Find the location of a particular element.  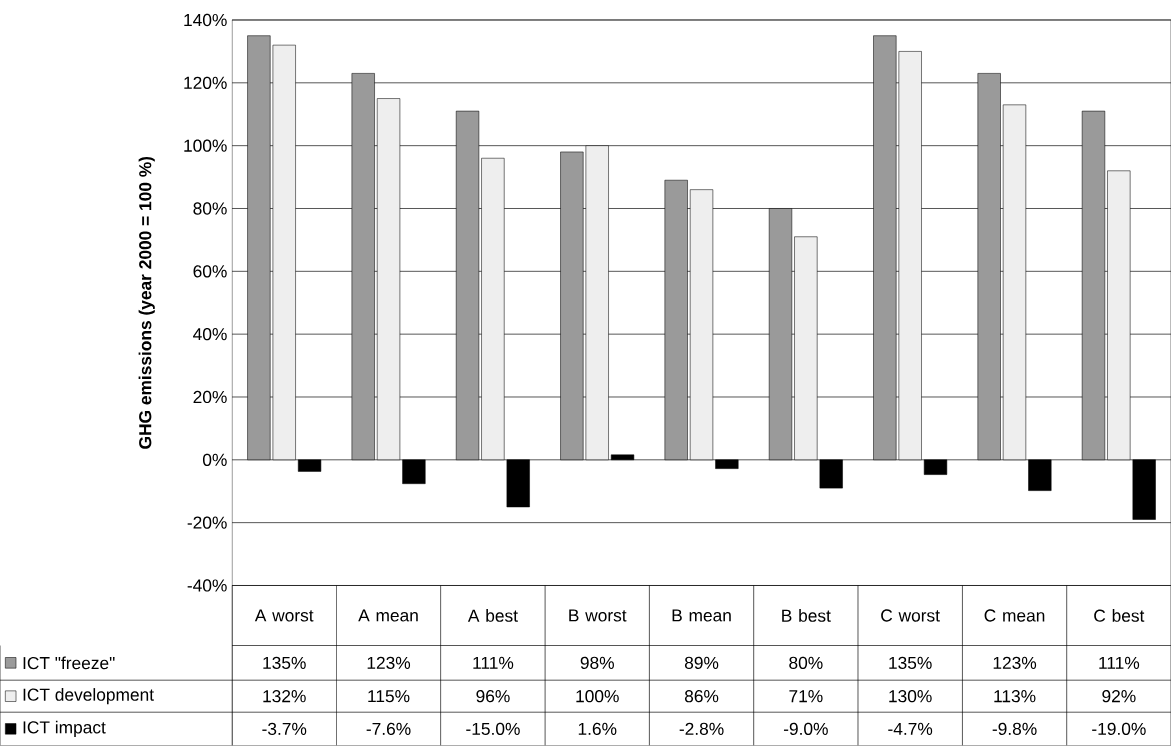

y-tick-label: 80% is located at coordinates (210, 208).